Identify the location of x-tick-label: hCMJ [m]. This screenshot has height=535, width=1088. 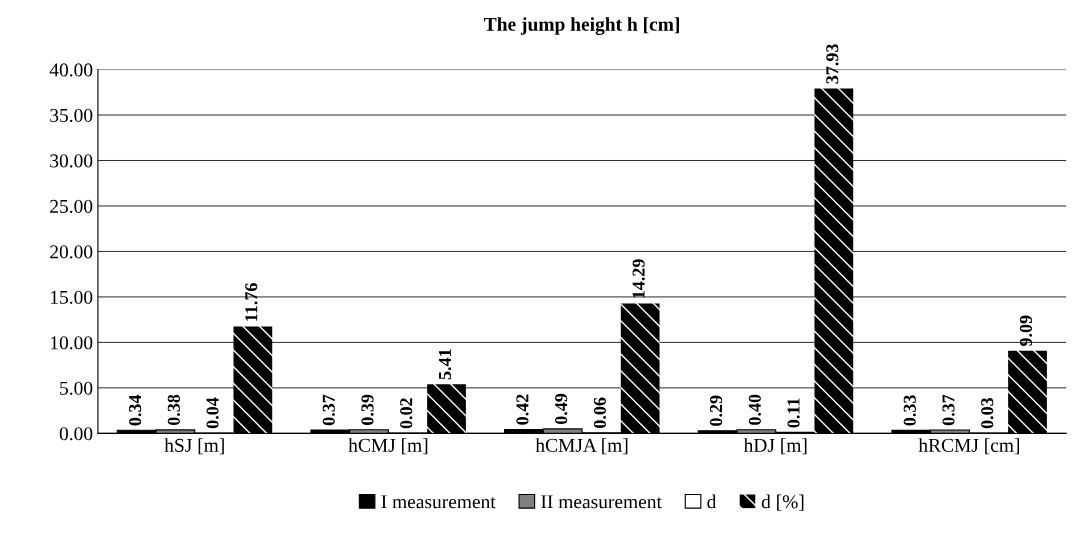
(388, 446).